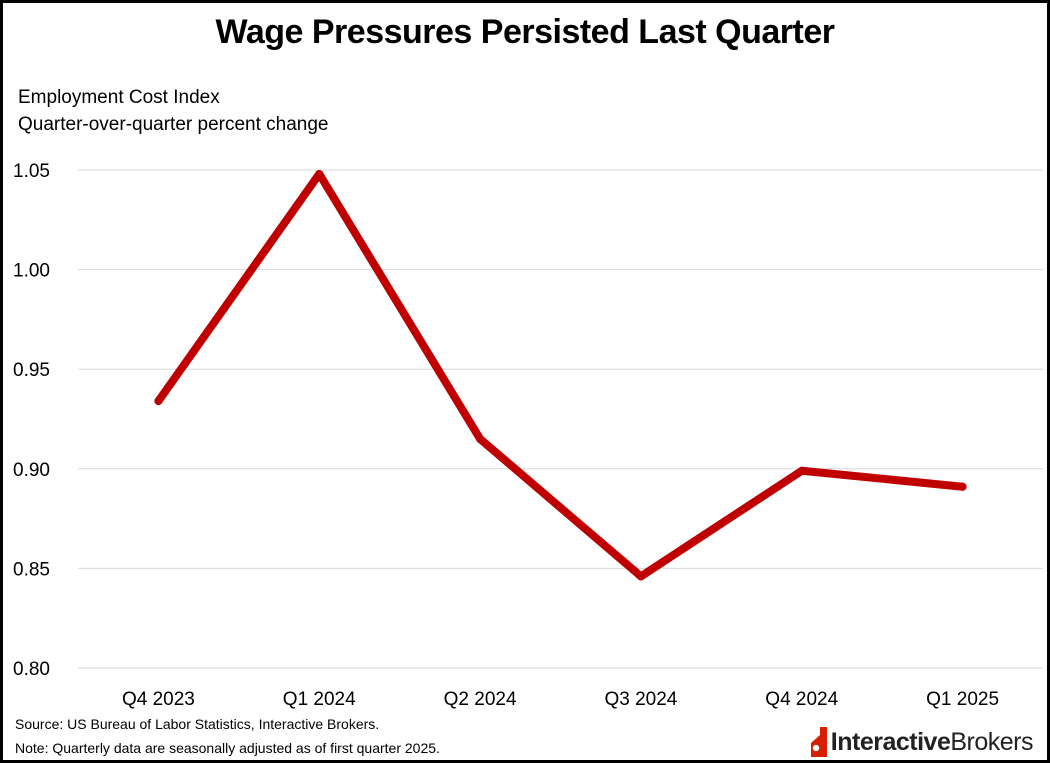  What do you see at coordinates (818, 742) in the screenshot?
I see `logo-mark-icon` at bounding box center [818, 742].